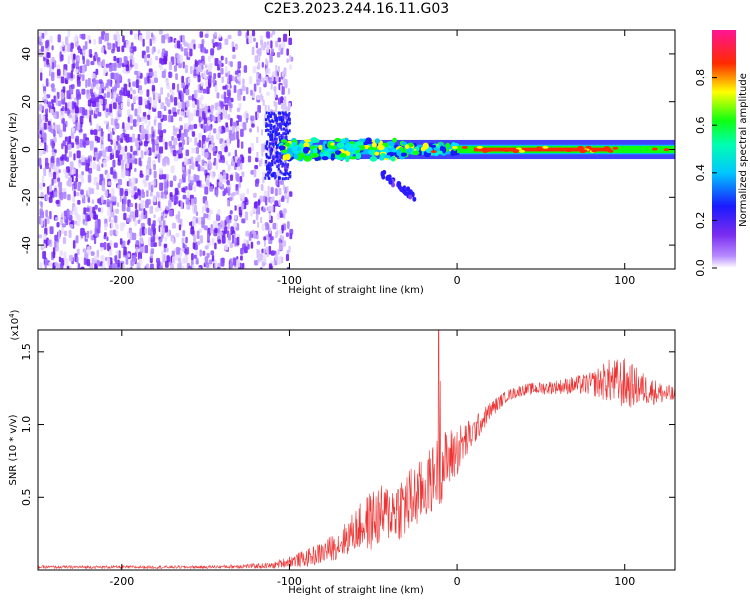 The width and height of the screenshot is (750, 600). I want to click on snr-xtick-label: -200, so click(121, 581).